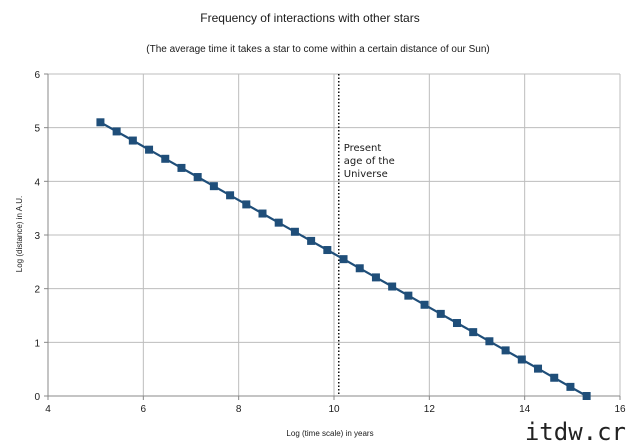  What do you see at coordinates (430, 409) in the screenshot?
I see `x-tick-label: 12` at bounding box center [430, 409].